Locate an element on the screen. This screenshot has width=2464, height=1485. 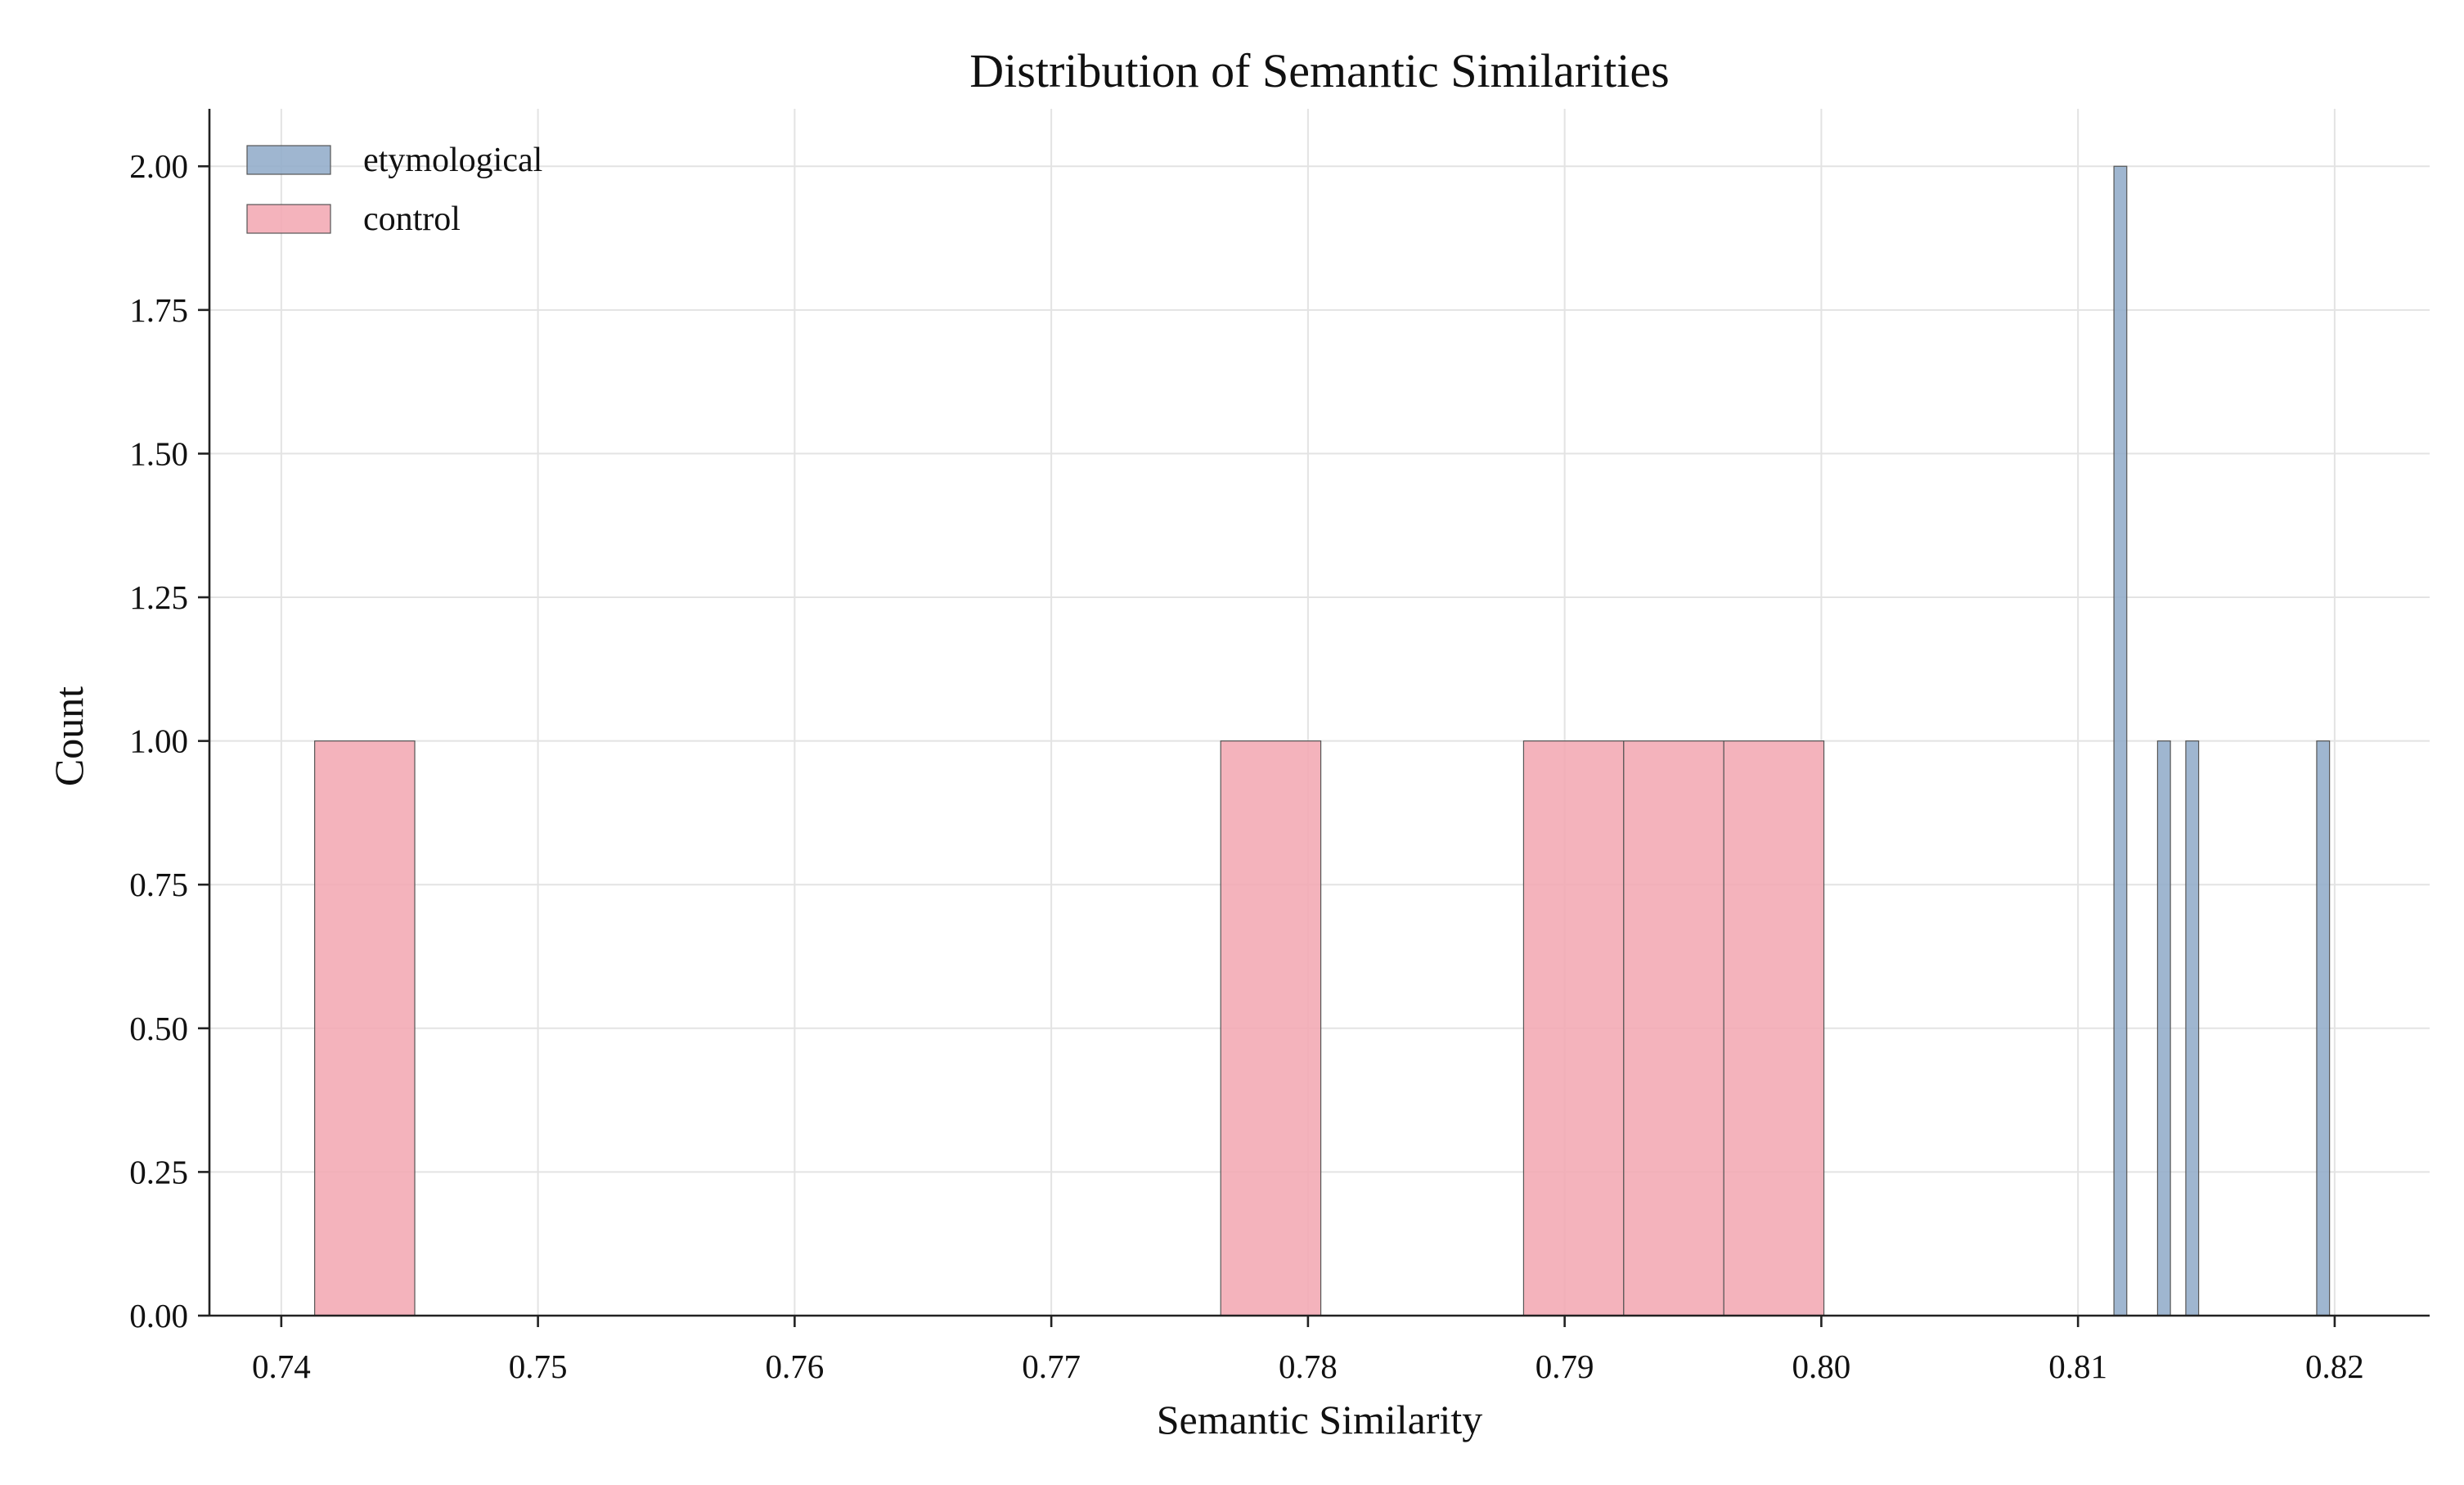
x-tick-label-2: 0.76 is located at coordinates (794, 1367).